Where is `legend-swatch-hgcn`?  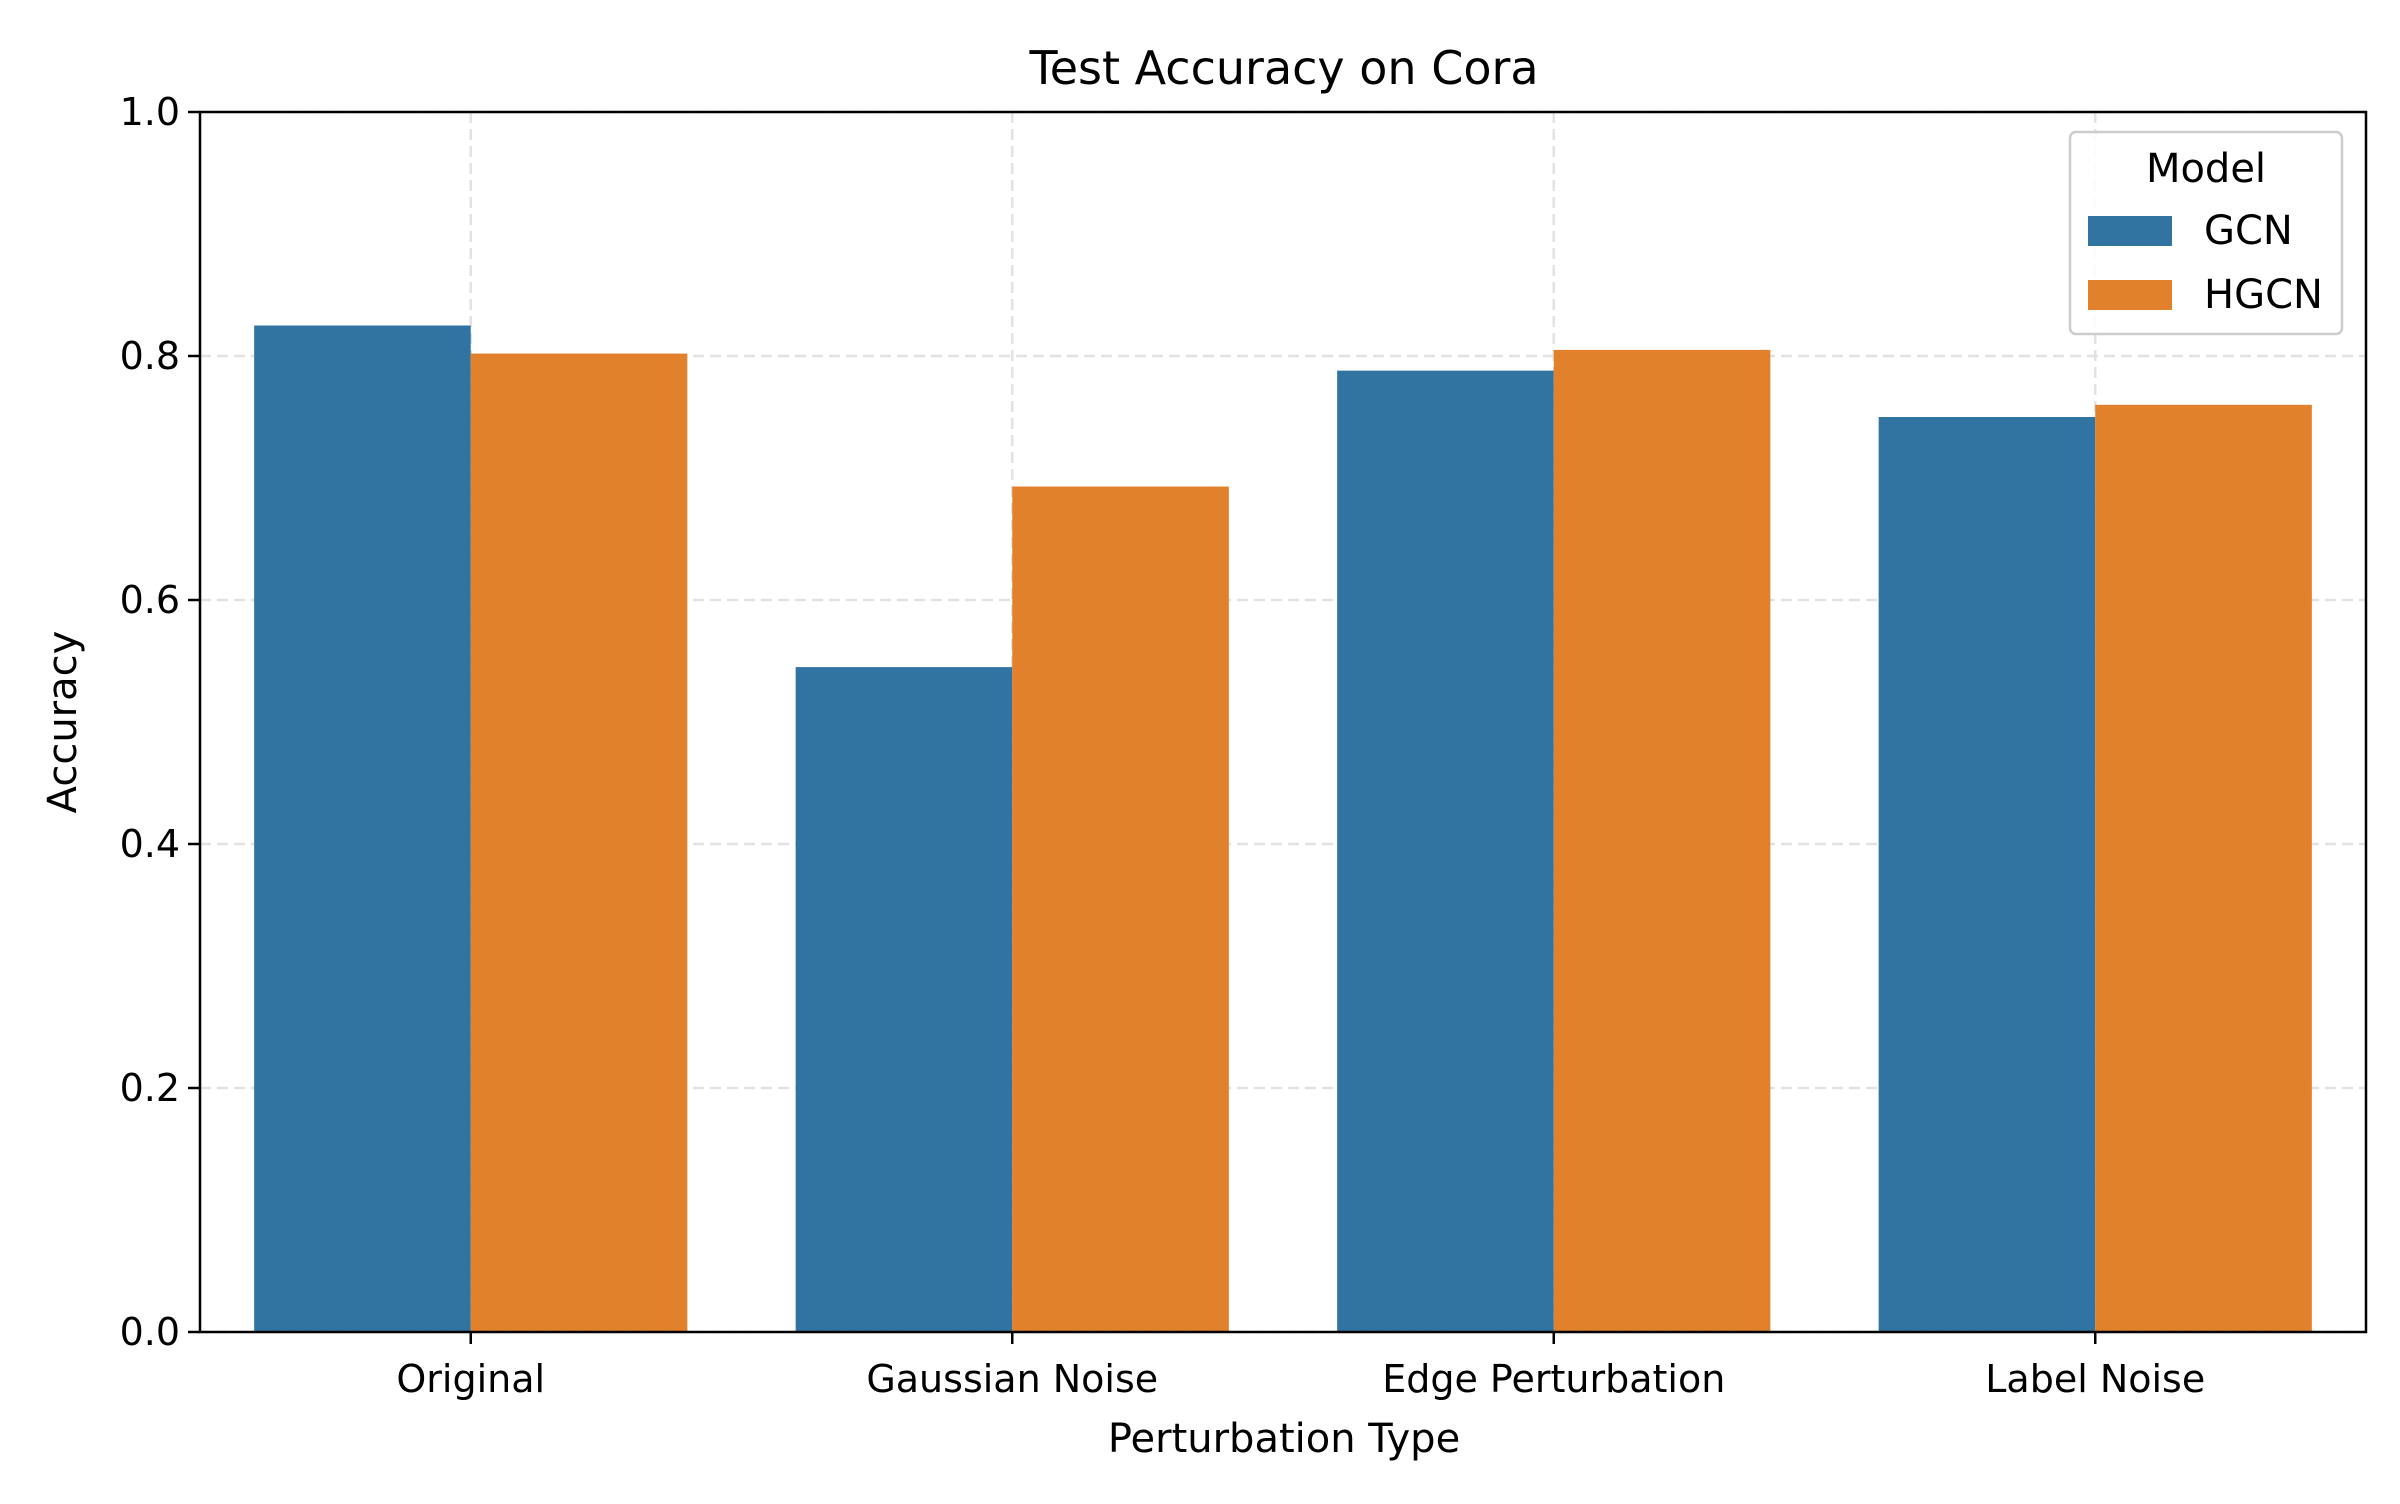
legend-swatch-hgcn is located at coordinates (2130, 295).